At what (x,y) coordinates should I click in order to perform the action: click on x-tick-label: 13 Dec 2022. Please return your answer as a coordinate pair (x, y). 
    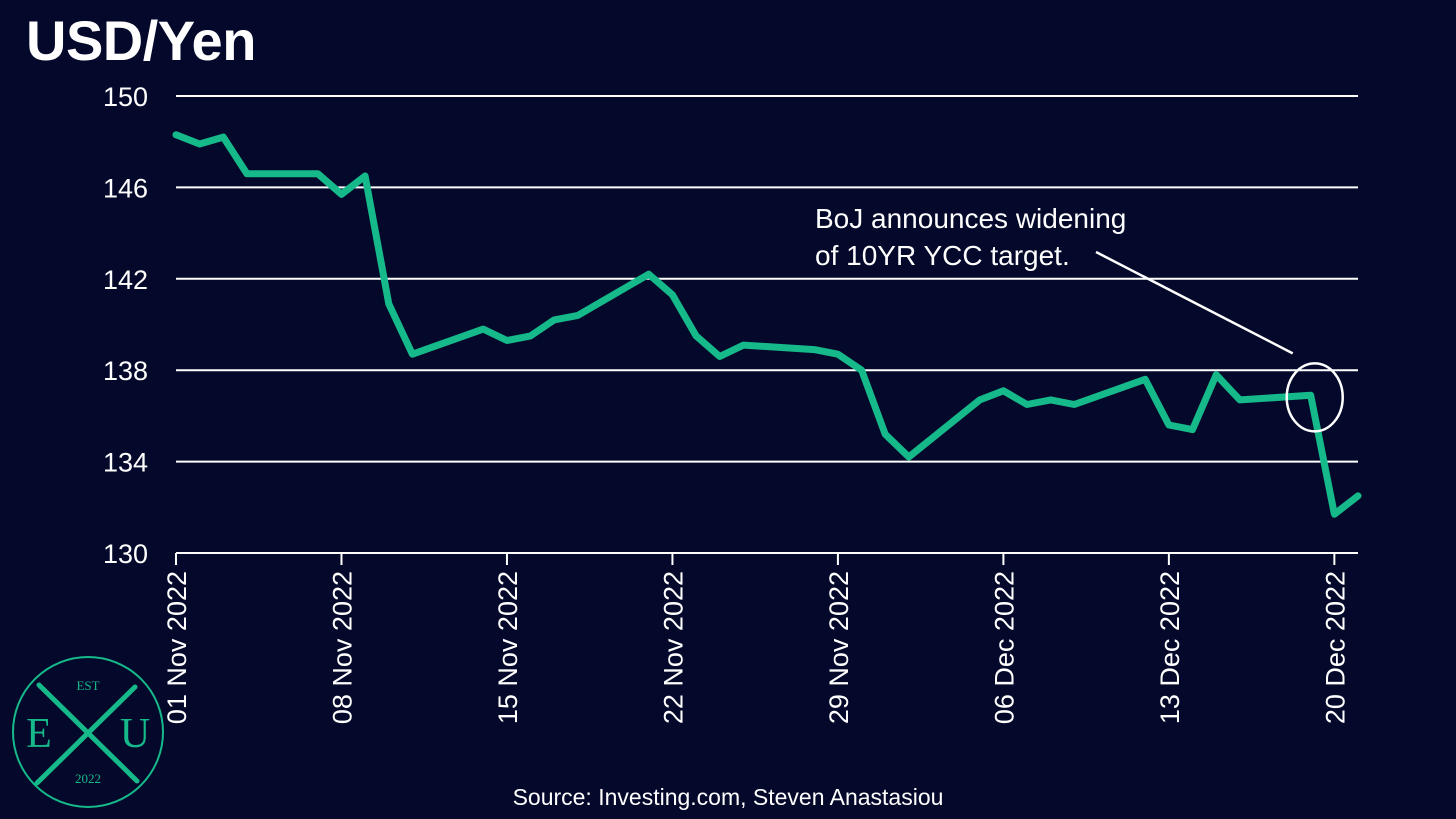
    Looking at the image, I should click on (1170, 647).